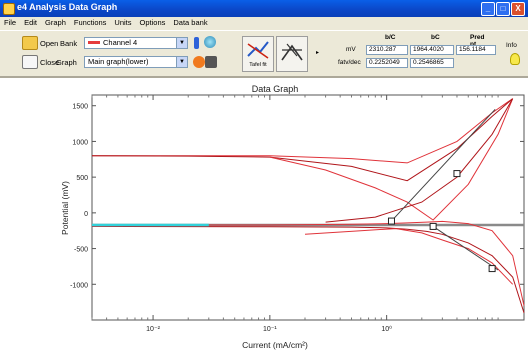  Describe the element at coordinates (55, 22) in the screenshot. I see `menu-graph: Graph` at that location.